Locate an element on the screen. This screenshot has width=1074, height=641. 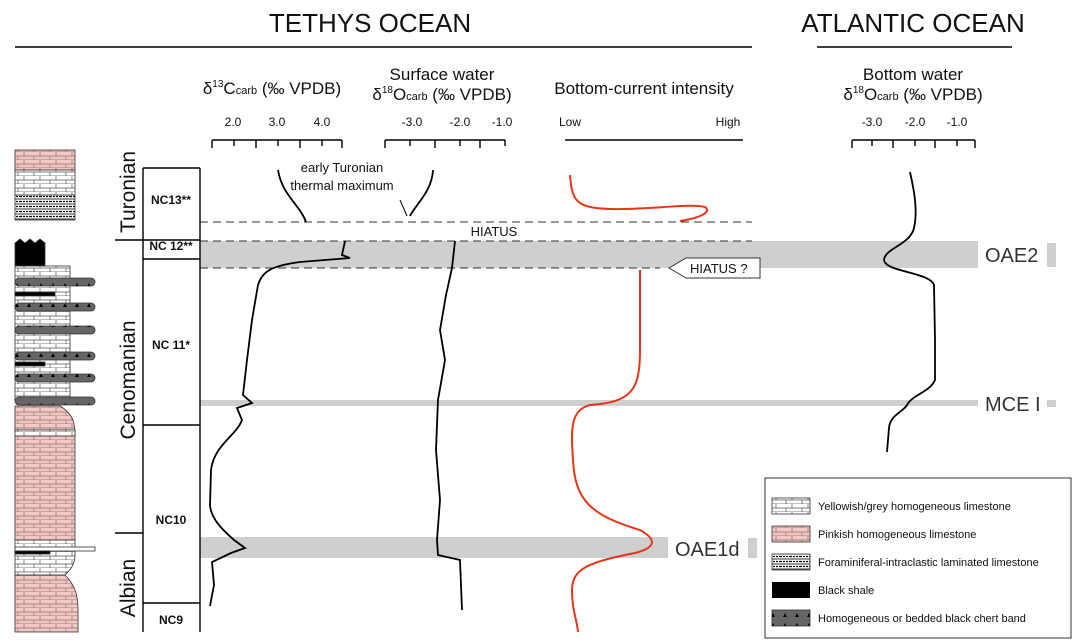
tethys-title: TETHYS OCEAN is located at coordinates (370, 23).